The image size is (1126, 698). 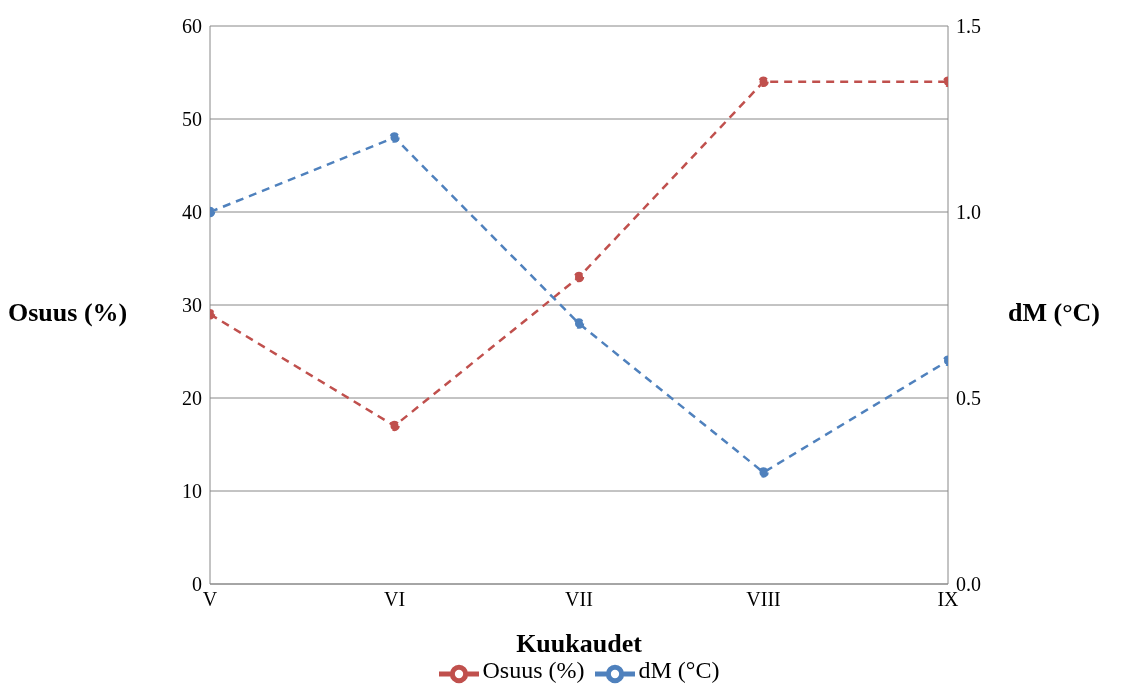 What do you see at coordinates (968, 26) in the screenshot?
I see `y2-tick-label: 1.5` at bounding box center [968, 26].